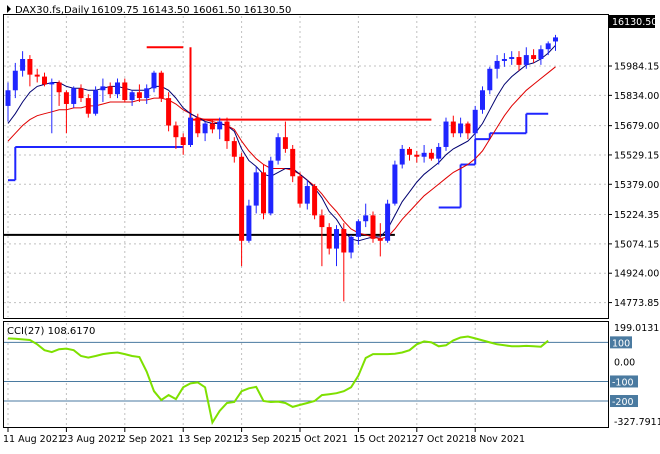 This screenshot has height=454, width=660. What do you see at coordinates (321, 439) in the screenshot?
I see `time-tick-label: 5 Oct 2021` at bounding box center [321, 439].